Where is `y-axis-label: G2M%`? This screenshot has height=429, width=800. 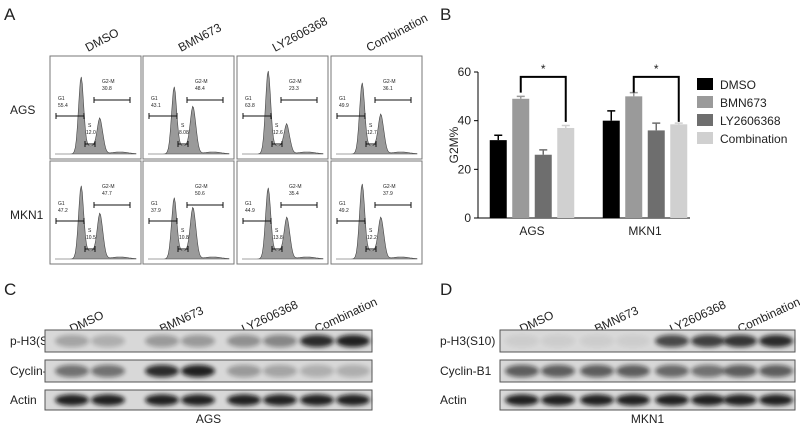
y-axis-label: G2M% is located at coordinates (454, 144).